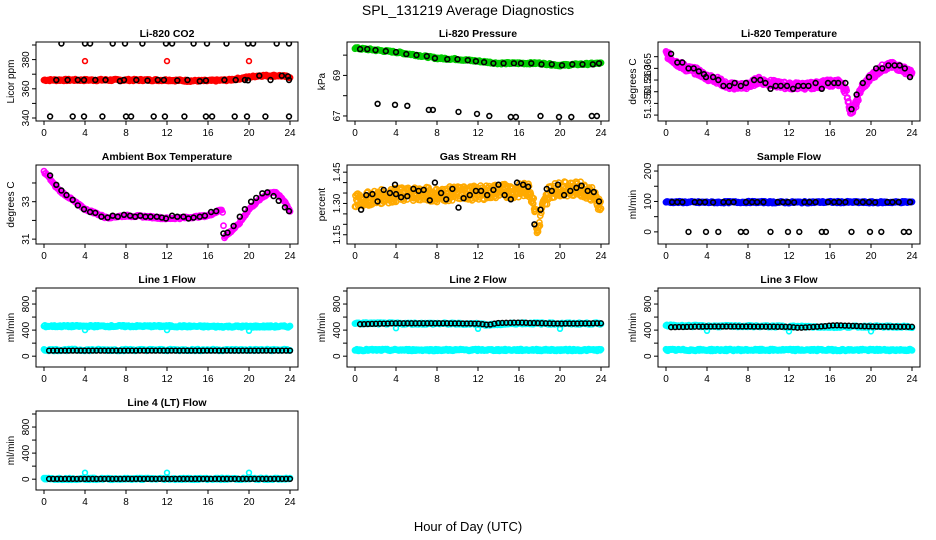 The width and height of the screenshot is (936, 540). What do you see at coordinates (437, 133) in the screenshot?
I see `x-tick-label: 8` at bounding box center [437, 133].